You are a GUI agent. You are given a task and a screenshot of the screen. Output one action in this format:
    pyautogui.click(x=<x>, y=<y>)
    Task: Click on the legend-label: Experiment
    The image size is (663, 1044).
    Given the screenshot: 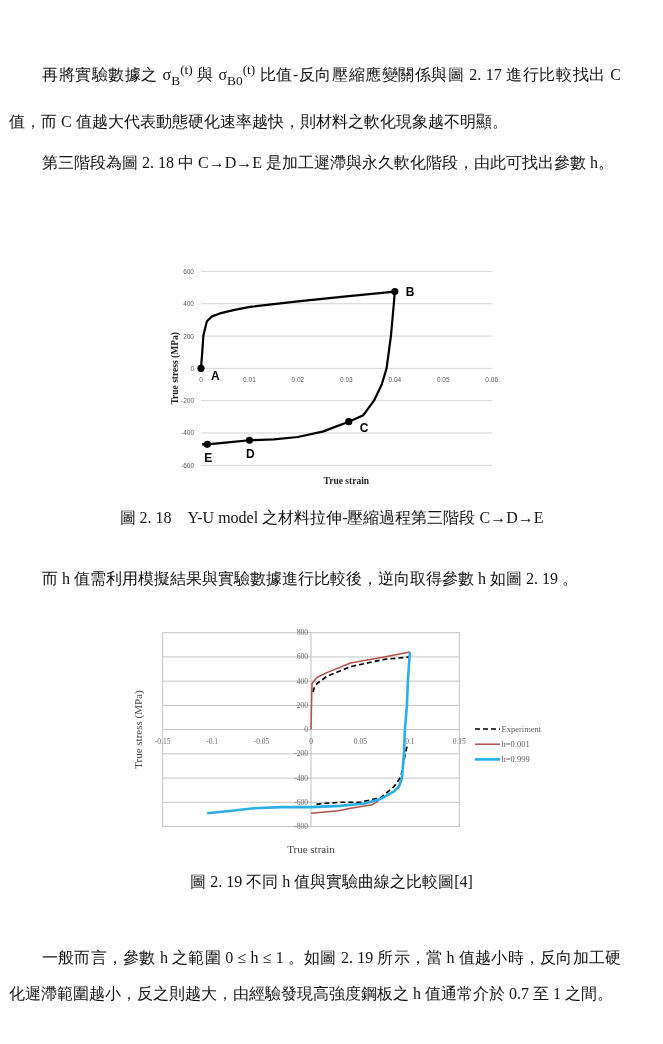 What is the action you would take?
    pyautogui.click(x=521, y=729)
    